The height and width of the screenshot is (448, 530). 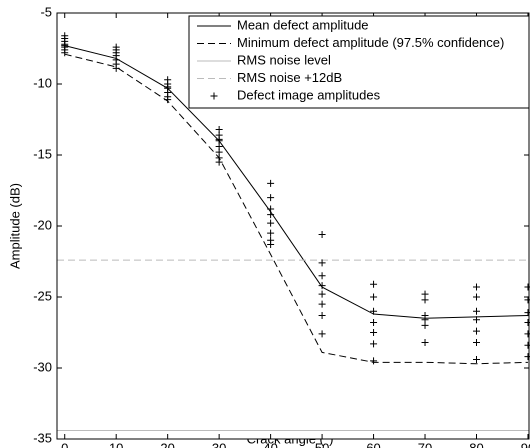 What do you see at coordinates (214, 96) in the screenshot?
I see `legend-marker` at bounding box center [214, 96].